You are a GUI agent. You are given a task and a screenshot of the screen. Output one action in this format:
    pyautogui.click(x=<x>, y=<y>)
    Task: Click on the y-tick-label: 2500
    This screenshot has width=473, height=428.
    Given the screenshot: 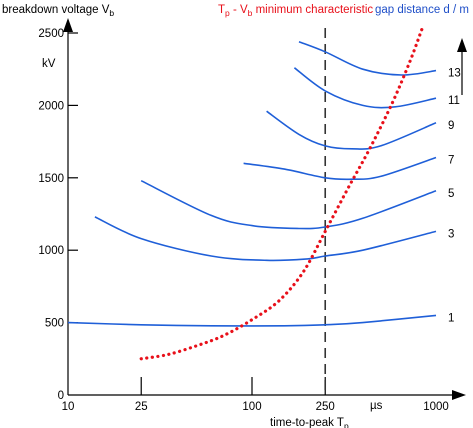 What is the action you would take?
    pyautogui.click(x=51, y=34)
    